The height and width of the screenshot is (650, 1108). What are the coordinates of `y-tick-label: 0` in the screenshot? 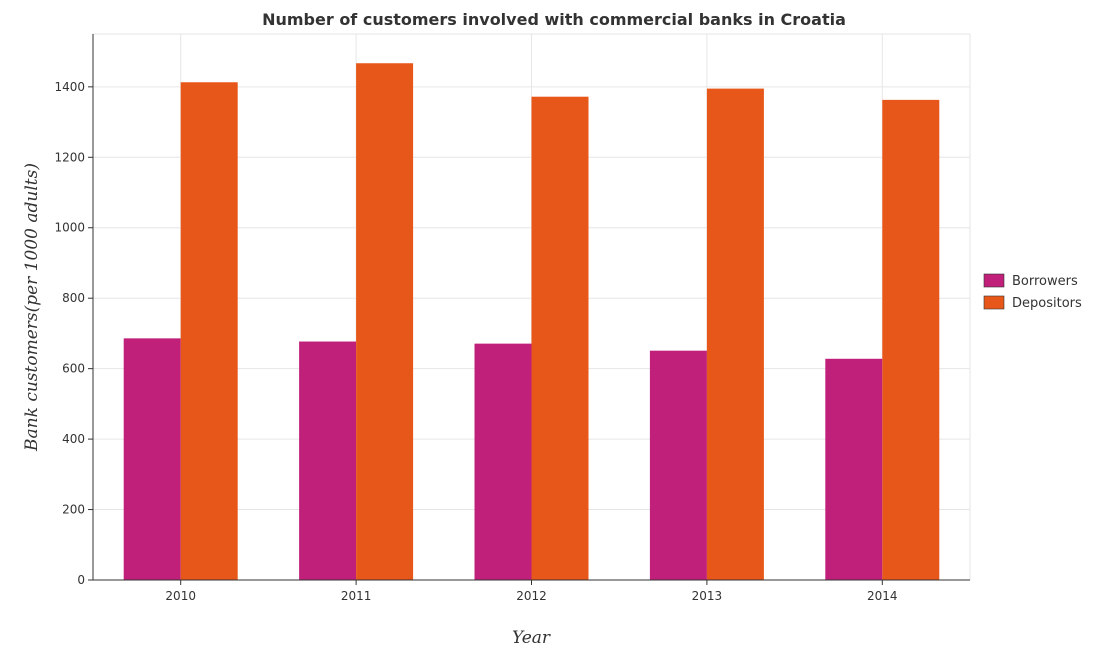 It's located at (81, 580).